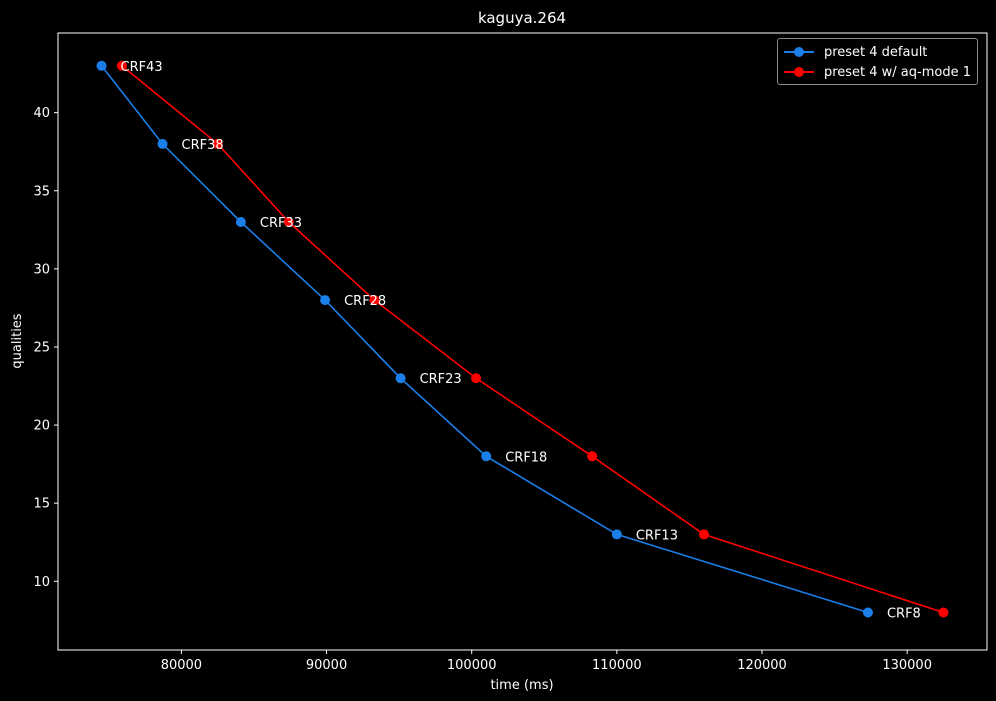 The height and width of the screenshot is (701, 996). Describe the element at coordinates (41, 347) in the screenshot. I see `y-tick-label: 25` at that location.